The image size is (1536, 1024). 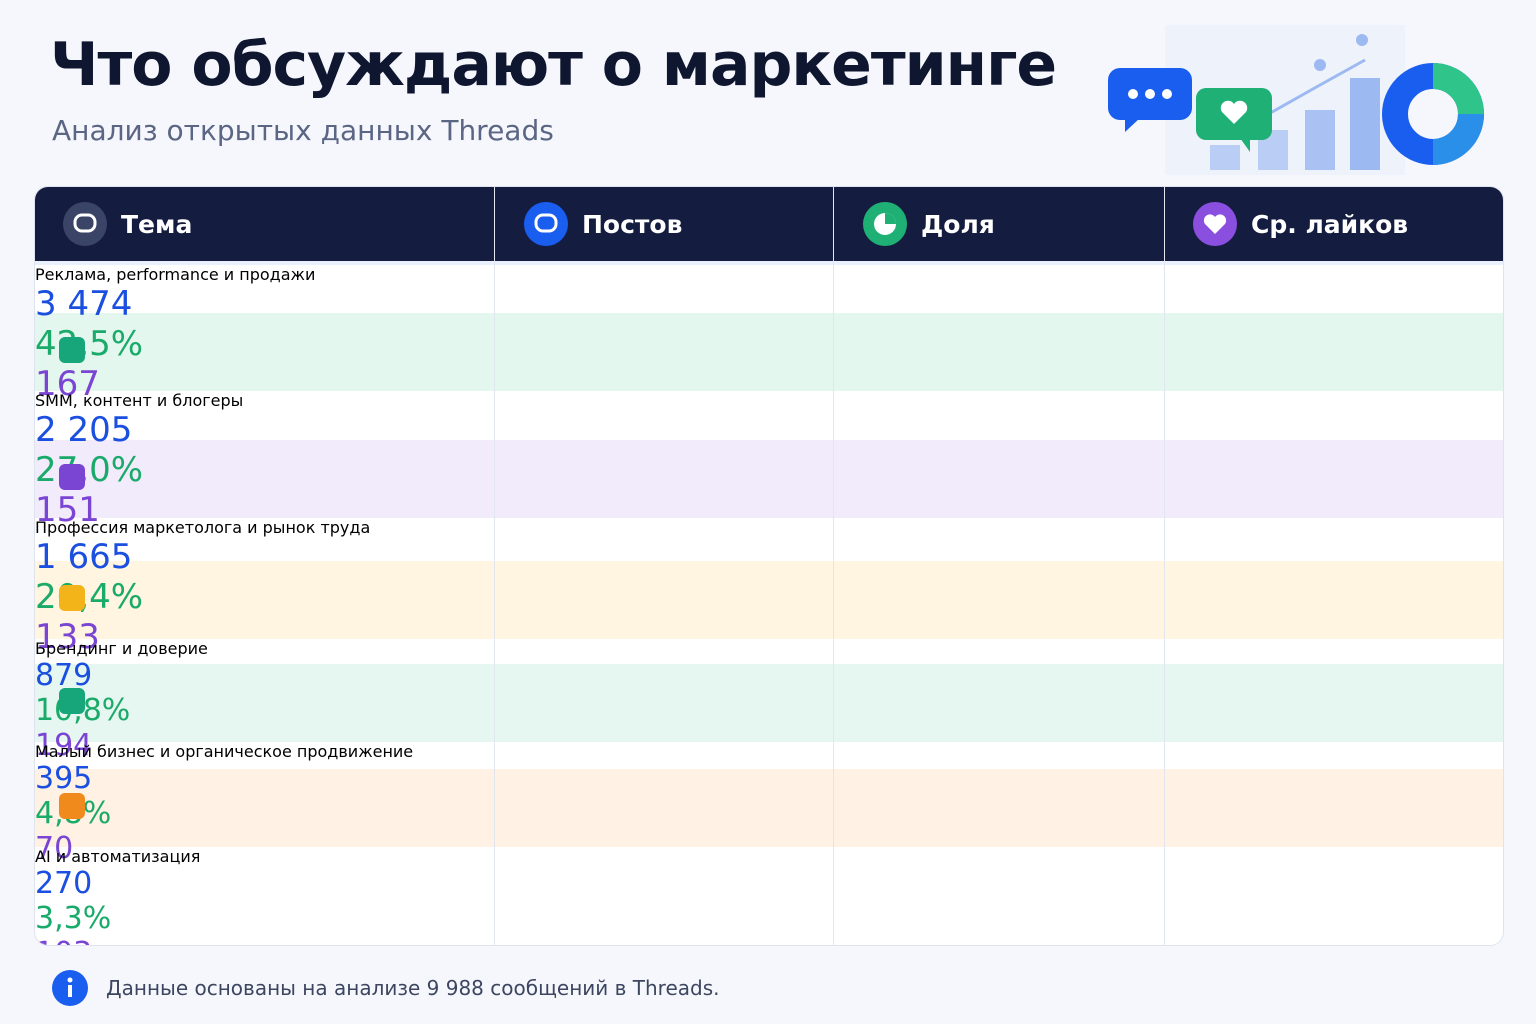 I want to click on topic-text: AI и автоматизация, so click(x=118, y=856).